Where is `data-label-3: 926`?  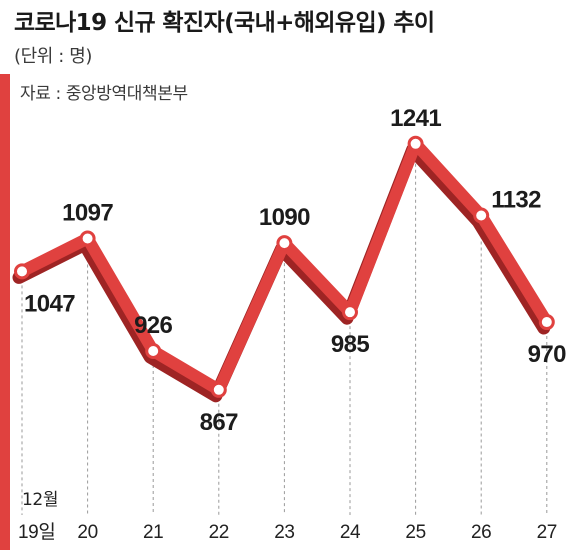 data-label-3: 926 is located at coordinates (153, 325).